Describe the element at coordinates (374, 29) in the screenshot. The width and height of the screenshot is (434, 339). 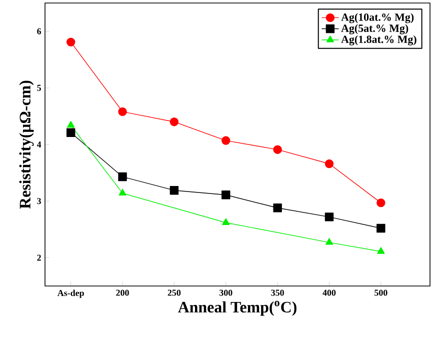
I see `legend-label: Ag(5at.% Mg)` at that location.